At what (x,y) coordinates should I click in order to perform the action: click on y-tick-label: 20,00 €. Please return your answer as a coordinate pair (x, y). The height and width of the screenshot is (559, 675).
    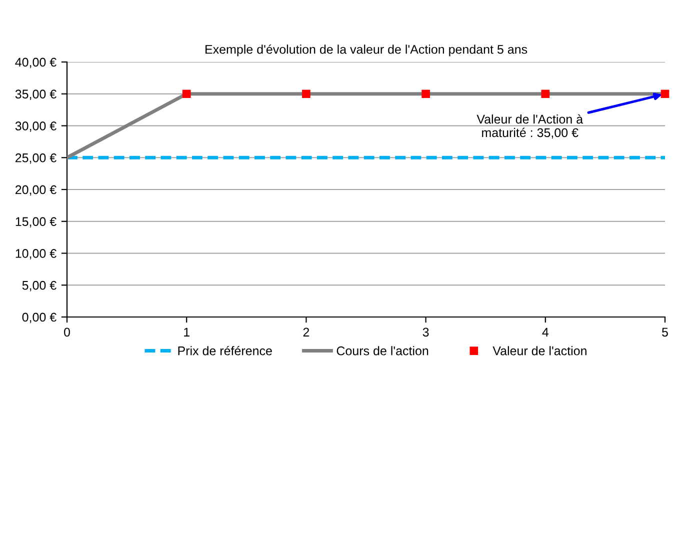
    Looking at the image, I should click on (36, 190).